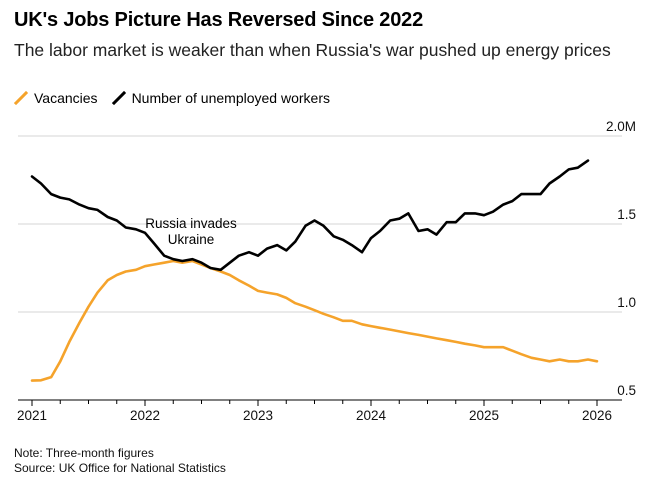 The image size is (655, 481). I want to click on x-tick-label: 2025, so click(484, 415).